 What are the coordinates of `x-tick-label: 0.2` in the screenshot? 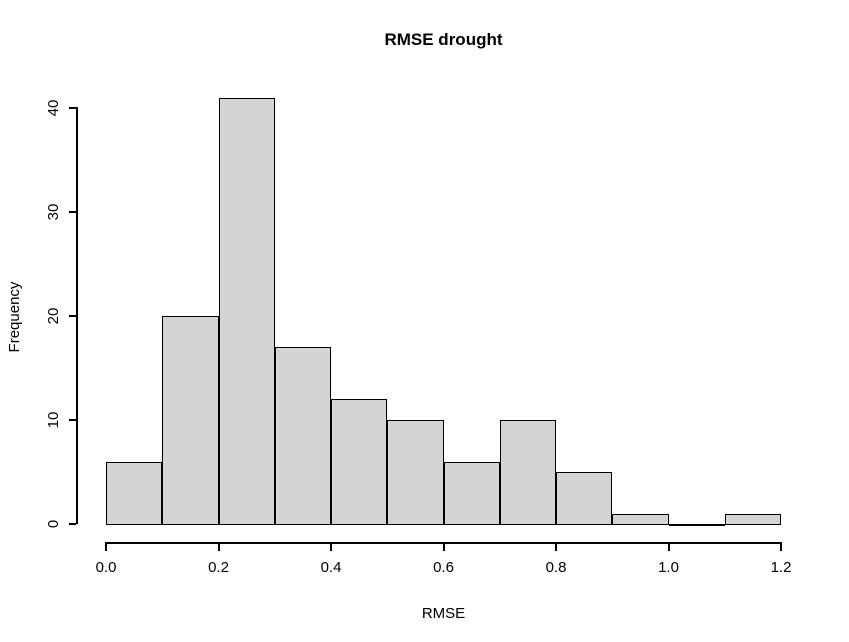 It's located at (218, 567).